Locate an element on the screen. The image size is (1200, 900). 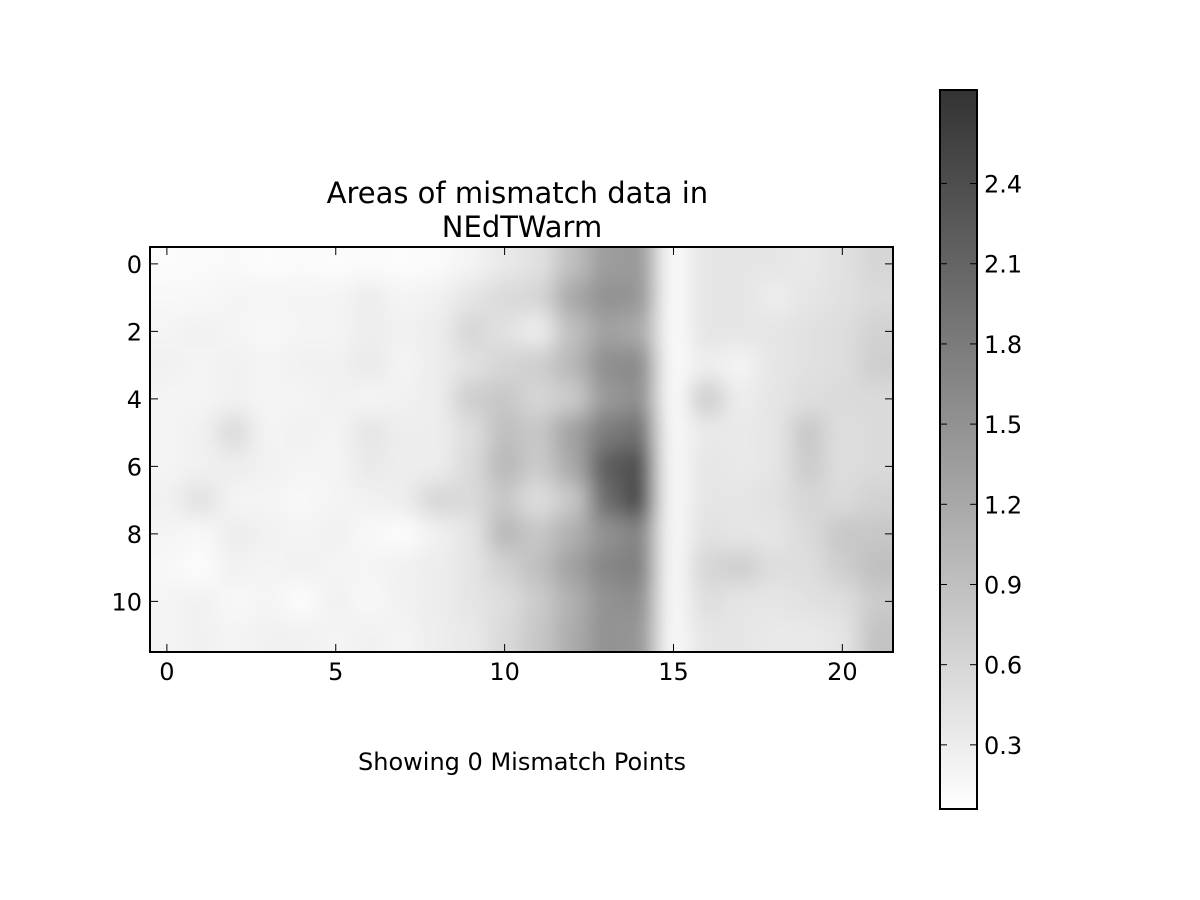
colorbar-tick-label: 1.2 is located at coordinates (1003, 505).